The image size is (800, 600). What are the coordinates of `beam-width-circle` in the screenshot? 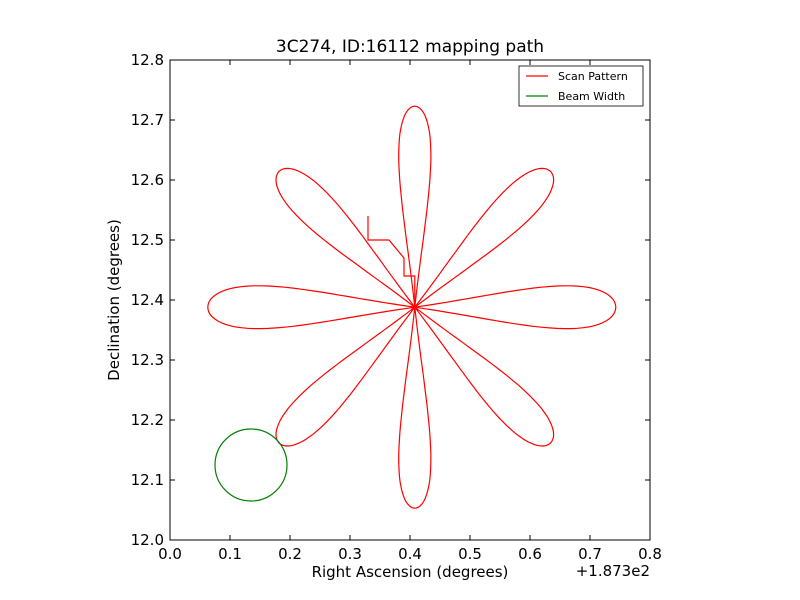 It's located at (251, 465).